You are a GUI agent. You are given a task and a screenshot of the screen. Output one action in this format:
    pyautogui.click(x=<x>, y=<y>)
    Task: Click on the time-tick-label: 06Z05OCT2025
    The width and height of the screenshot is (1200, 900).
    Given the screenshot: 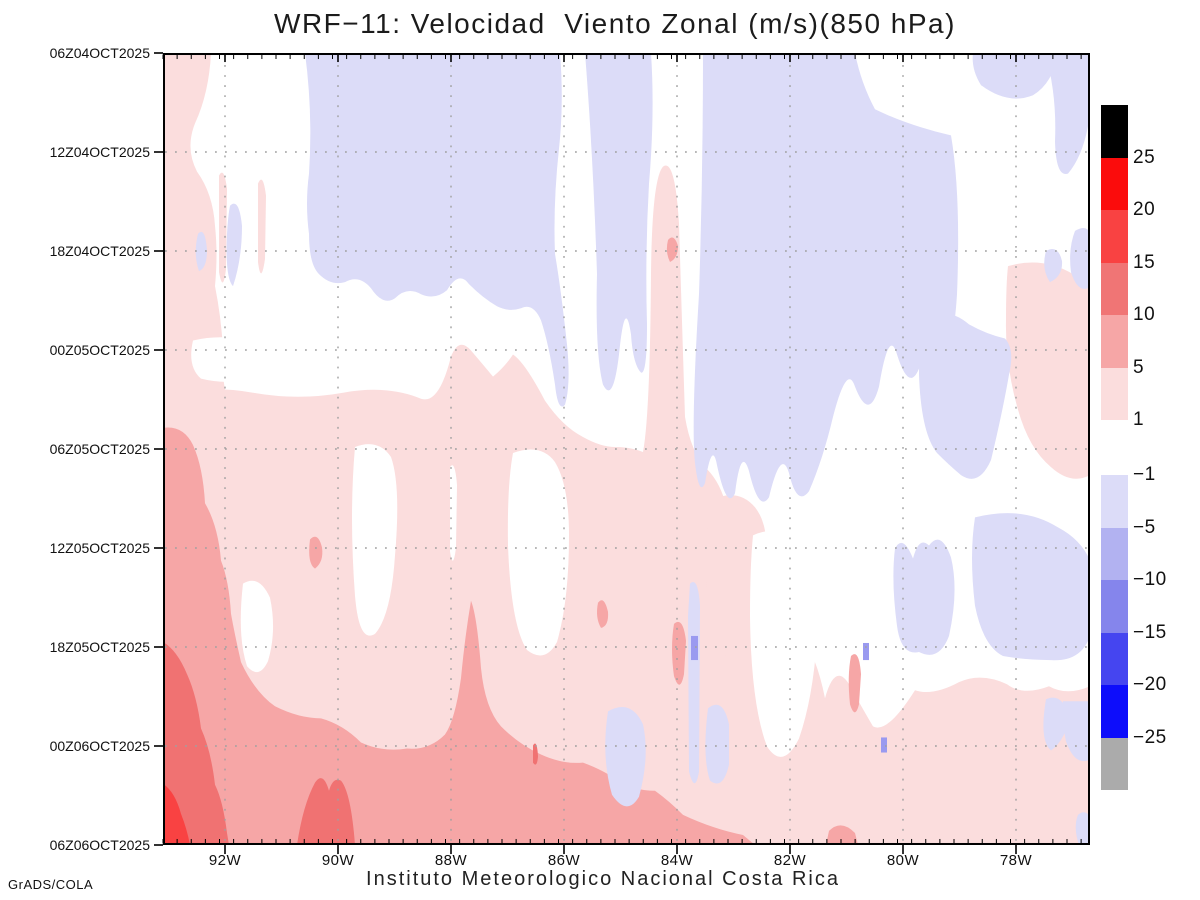 What is the action you would take?
    pyautogui.click(x=99, y=449)
    